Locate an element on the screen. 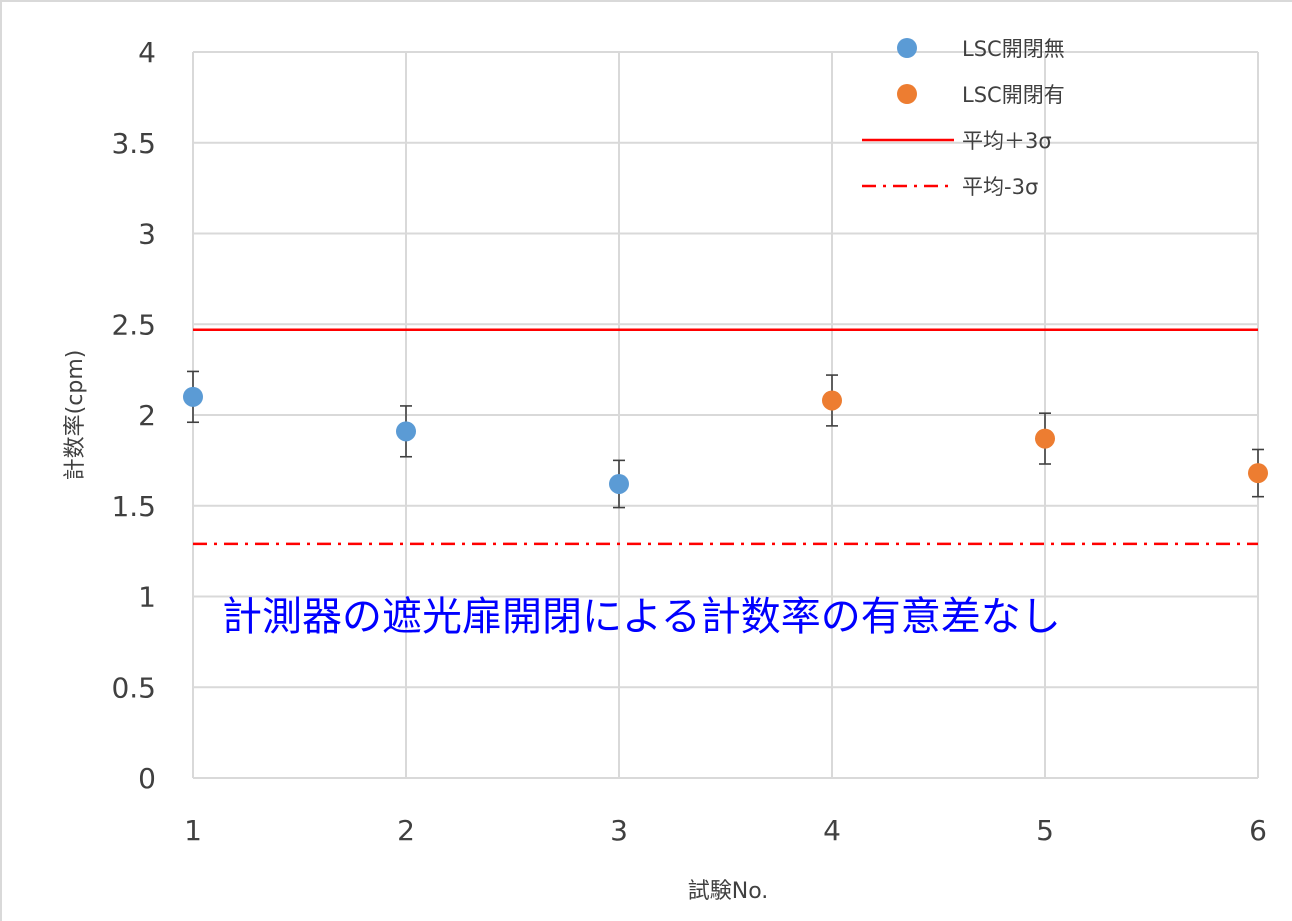 This screenshot has width=1292, height=921. y-axis-ticks: 0 0.5 1 1.5 2 2.5 3 3.5 4 is located at coordinates (133, 415).